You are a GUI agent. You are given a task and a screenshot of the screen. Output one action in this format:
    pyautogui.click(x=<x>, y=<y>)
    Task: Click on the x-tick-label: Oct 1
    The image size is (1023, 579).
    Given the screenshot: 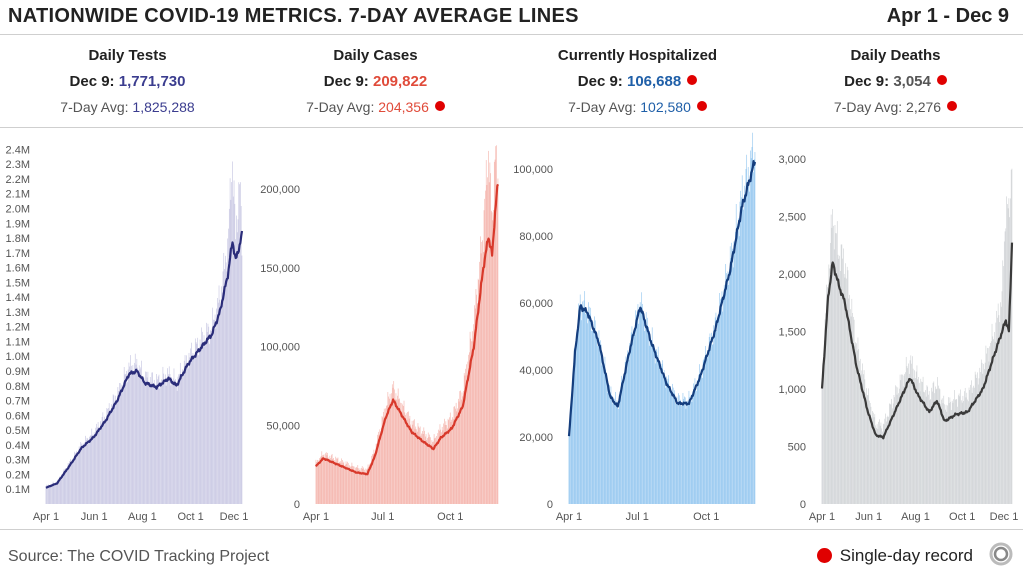 What is the action you would take?
    pyautogui.click(x=706, y=517)
    